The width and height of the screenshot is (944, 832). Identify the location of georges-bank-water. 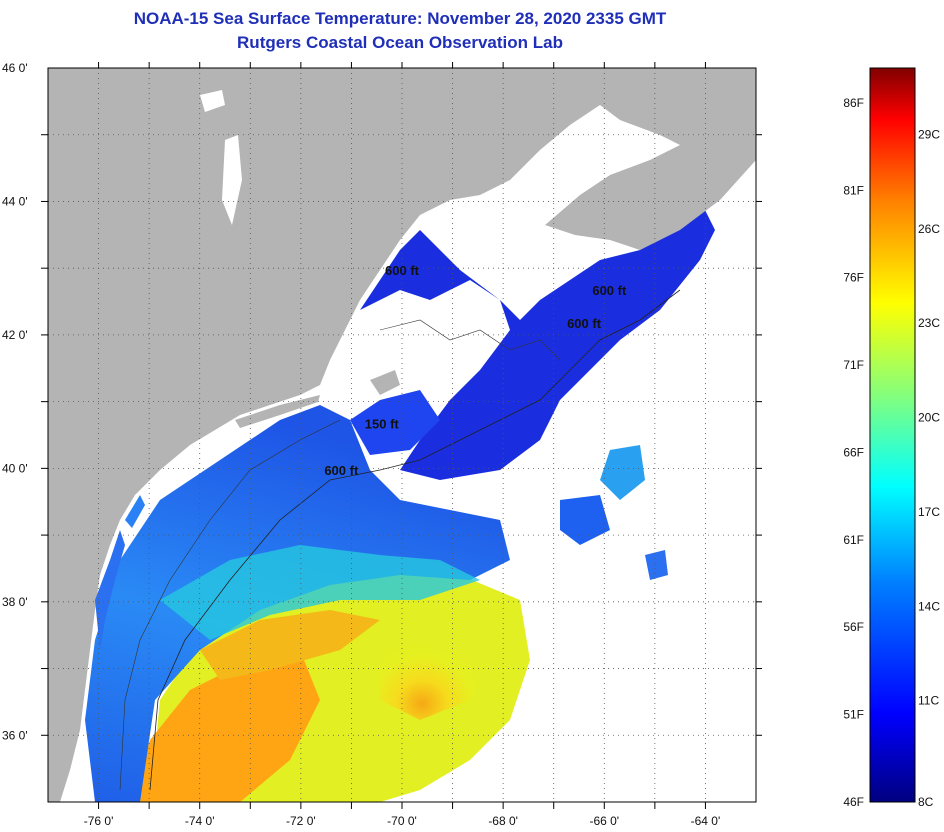
(395, 422).